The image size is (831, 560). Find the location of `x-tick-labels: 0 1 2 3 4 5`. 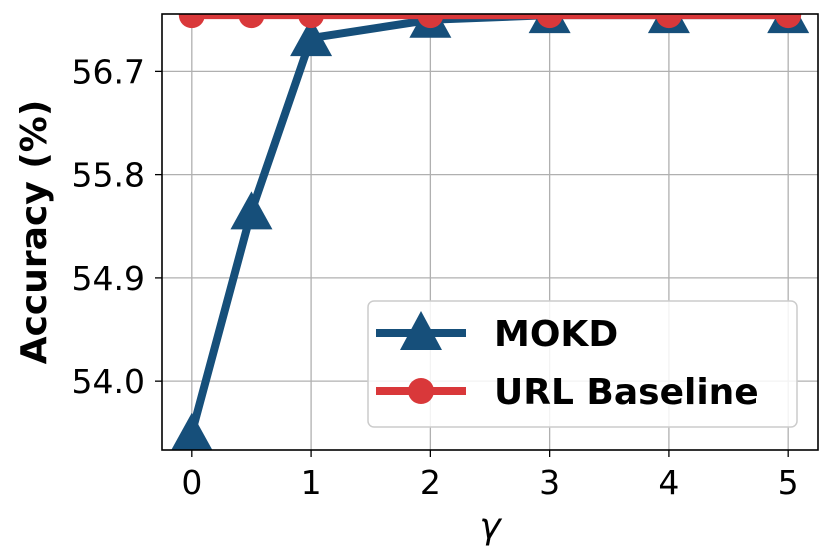

x-tick-labels: 0 1 2 3 4 5 is located at coordinates (489, 482).